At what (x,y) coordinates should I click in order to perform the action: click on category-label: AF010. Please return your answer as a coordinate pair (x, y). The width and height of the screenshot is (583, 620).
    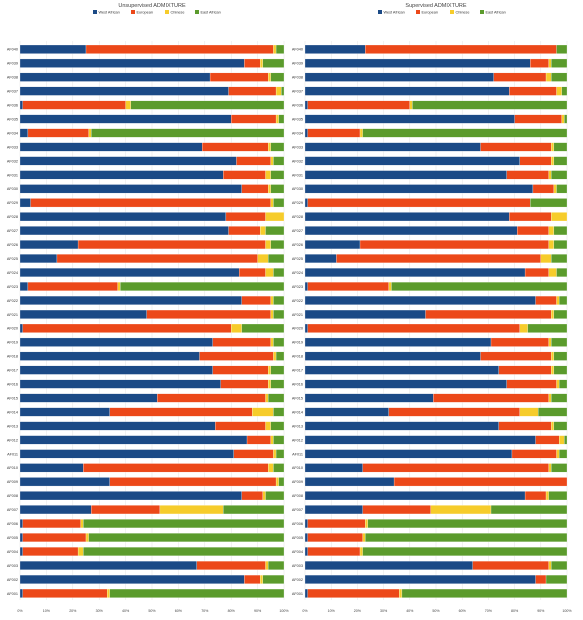
    Looking at the image, I should click on (297, 468).